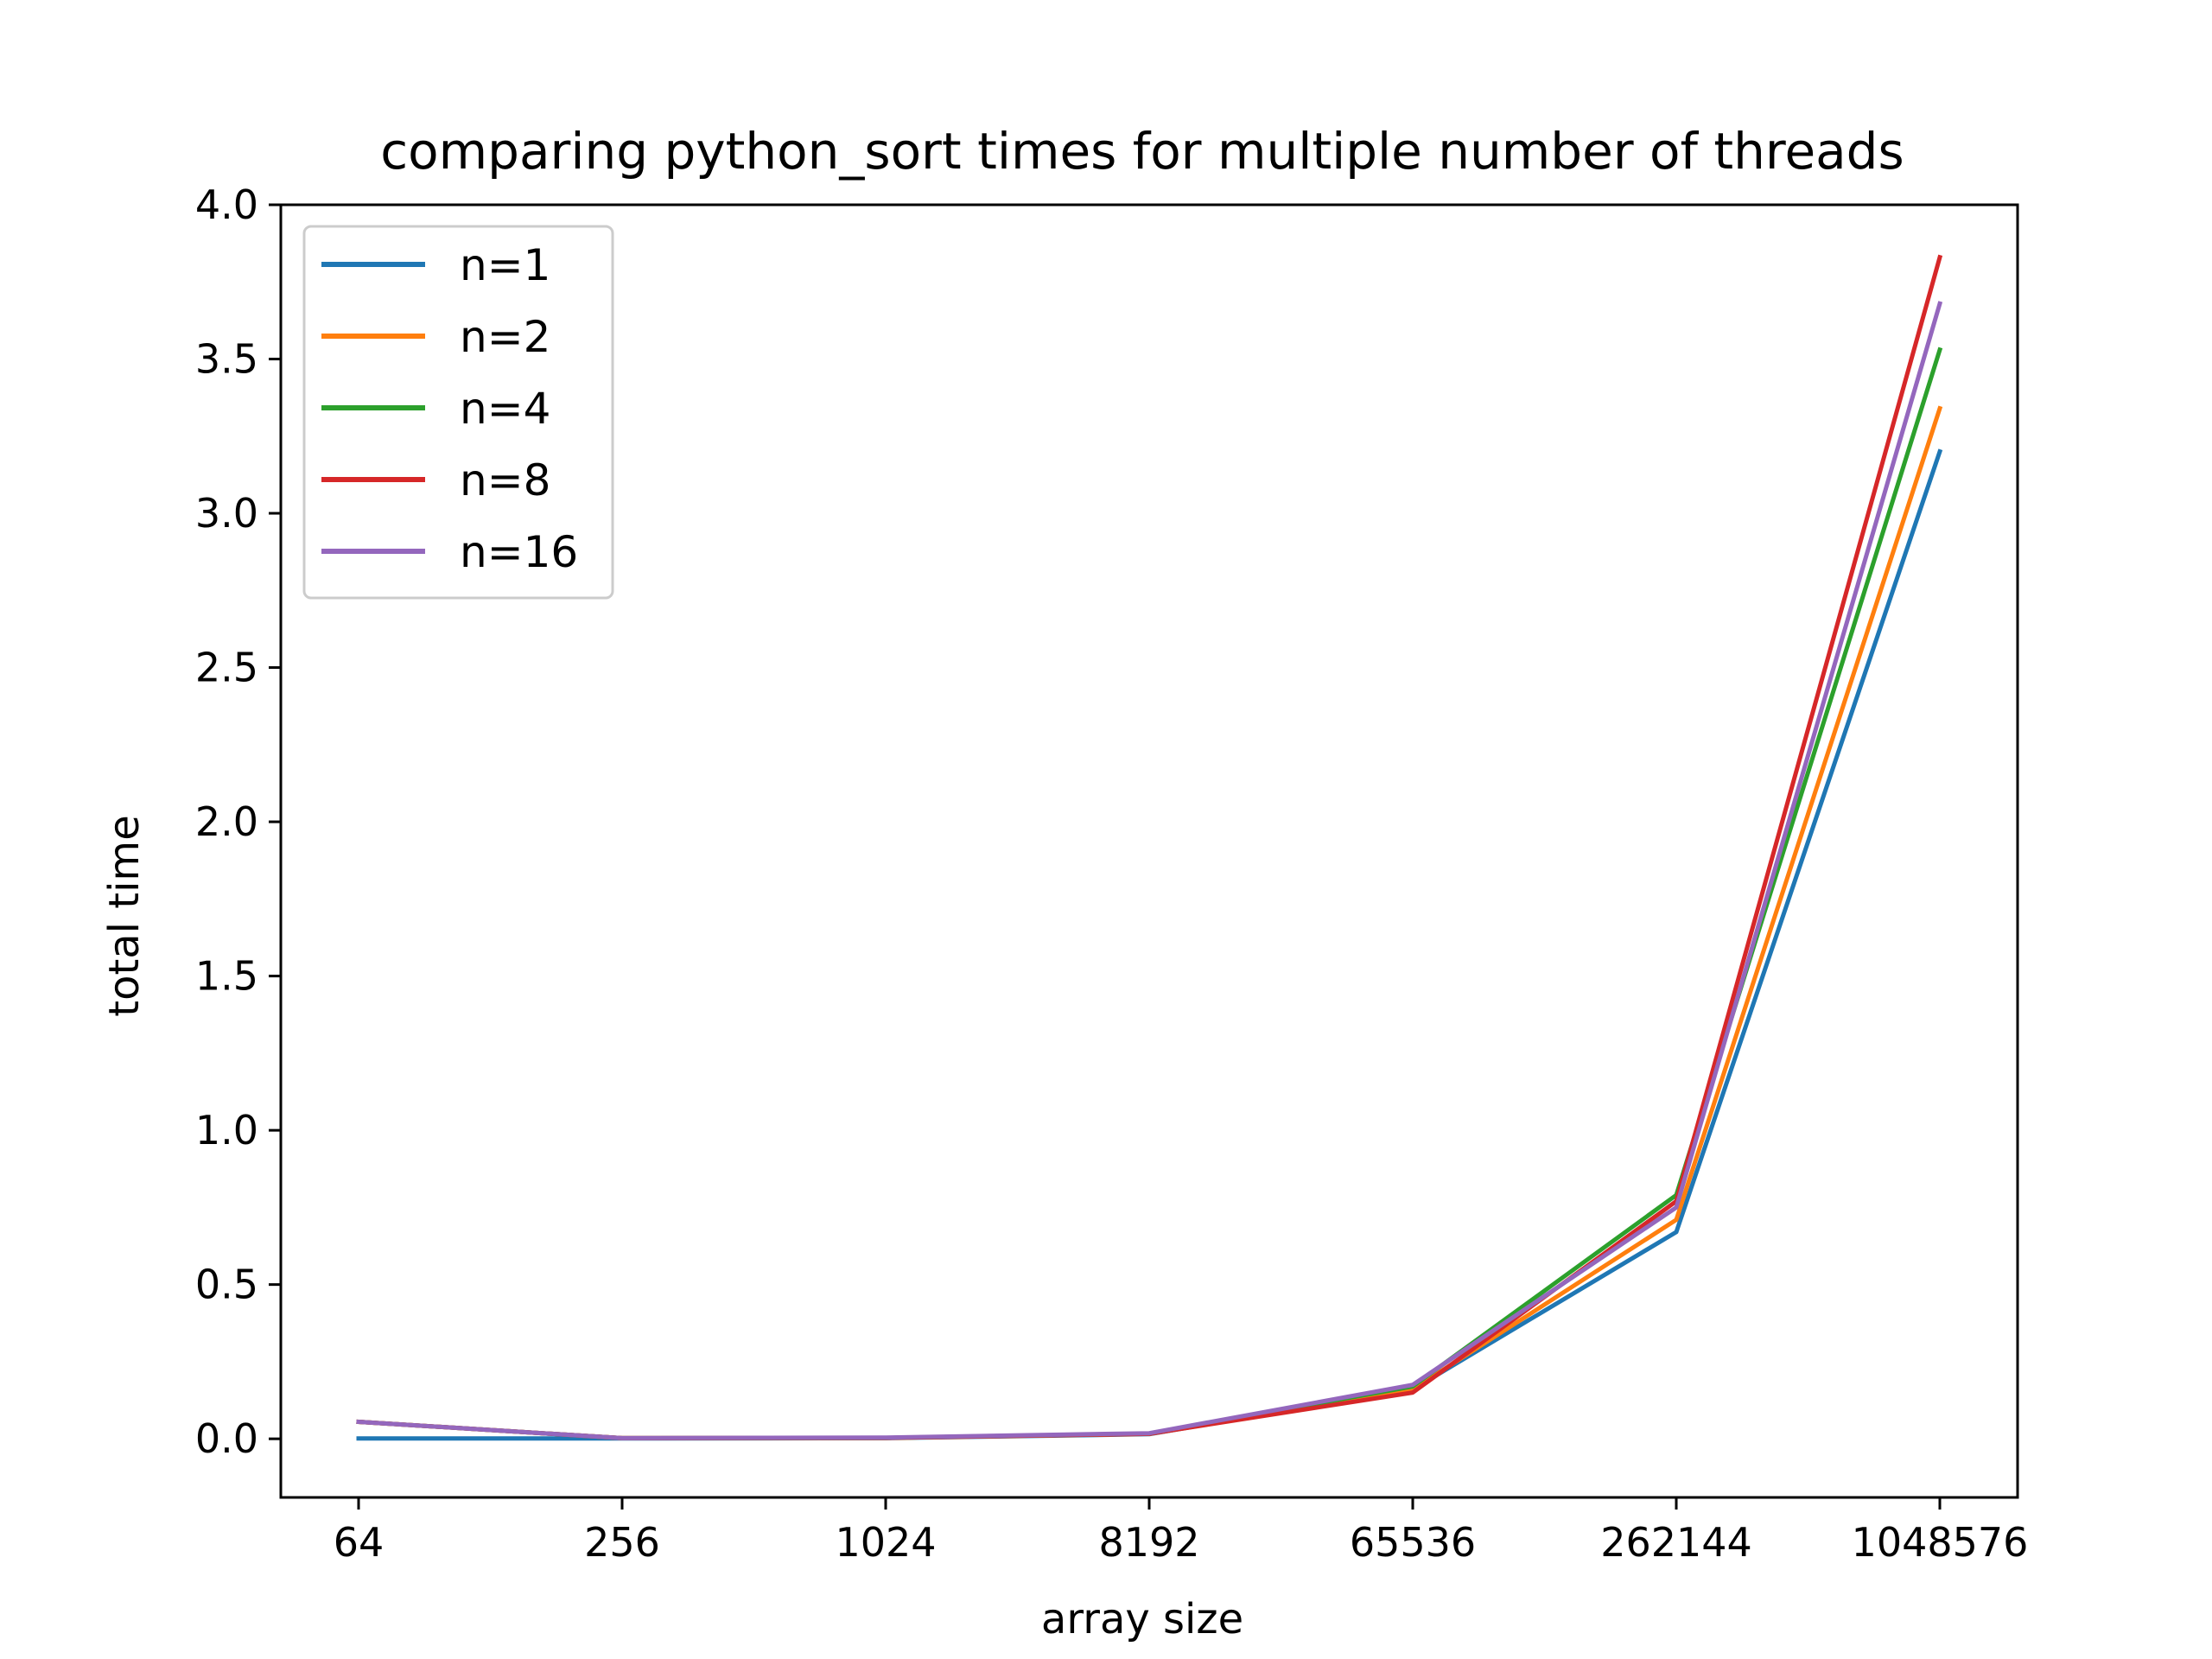  I want to click on y-tick-label: 1.0, so click(226, 1130).